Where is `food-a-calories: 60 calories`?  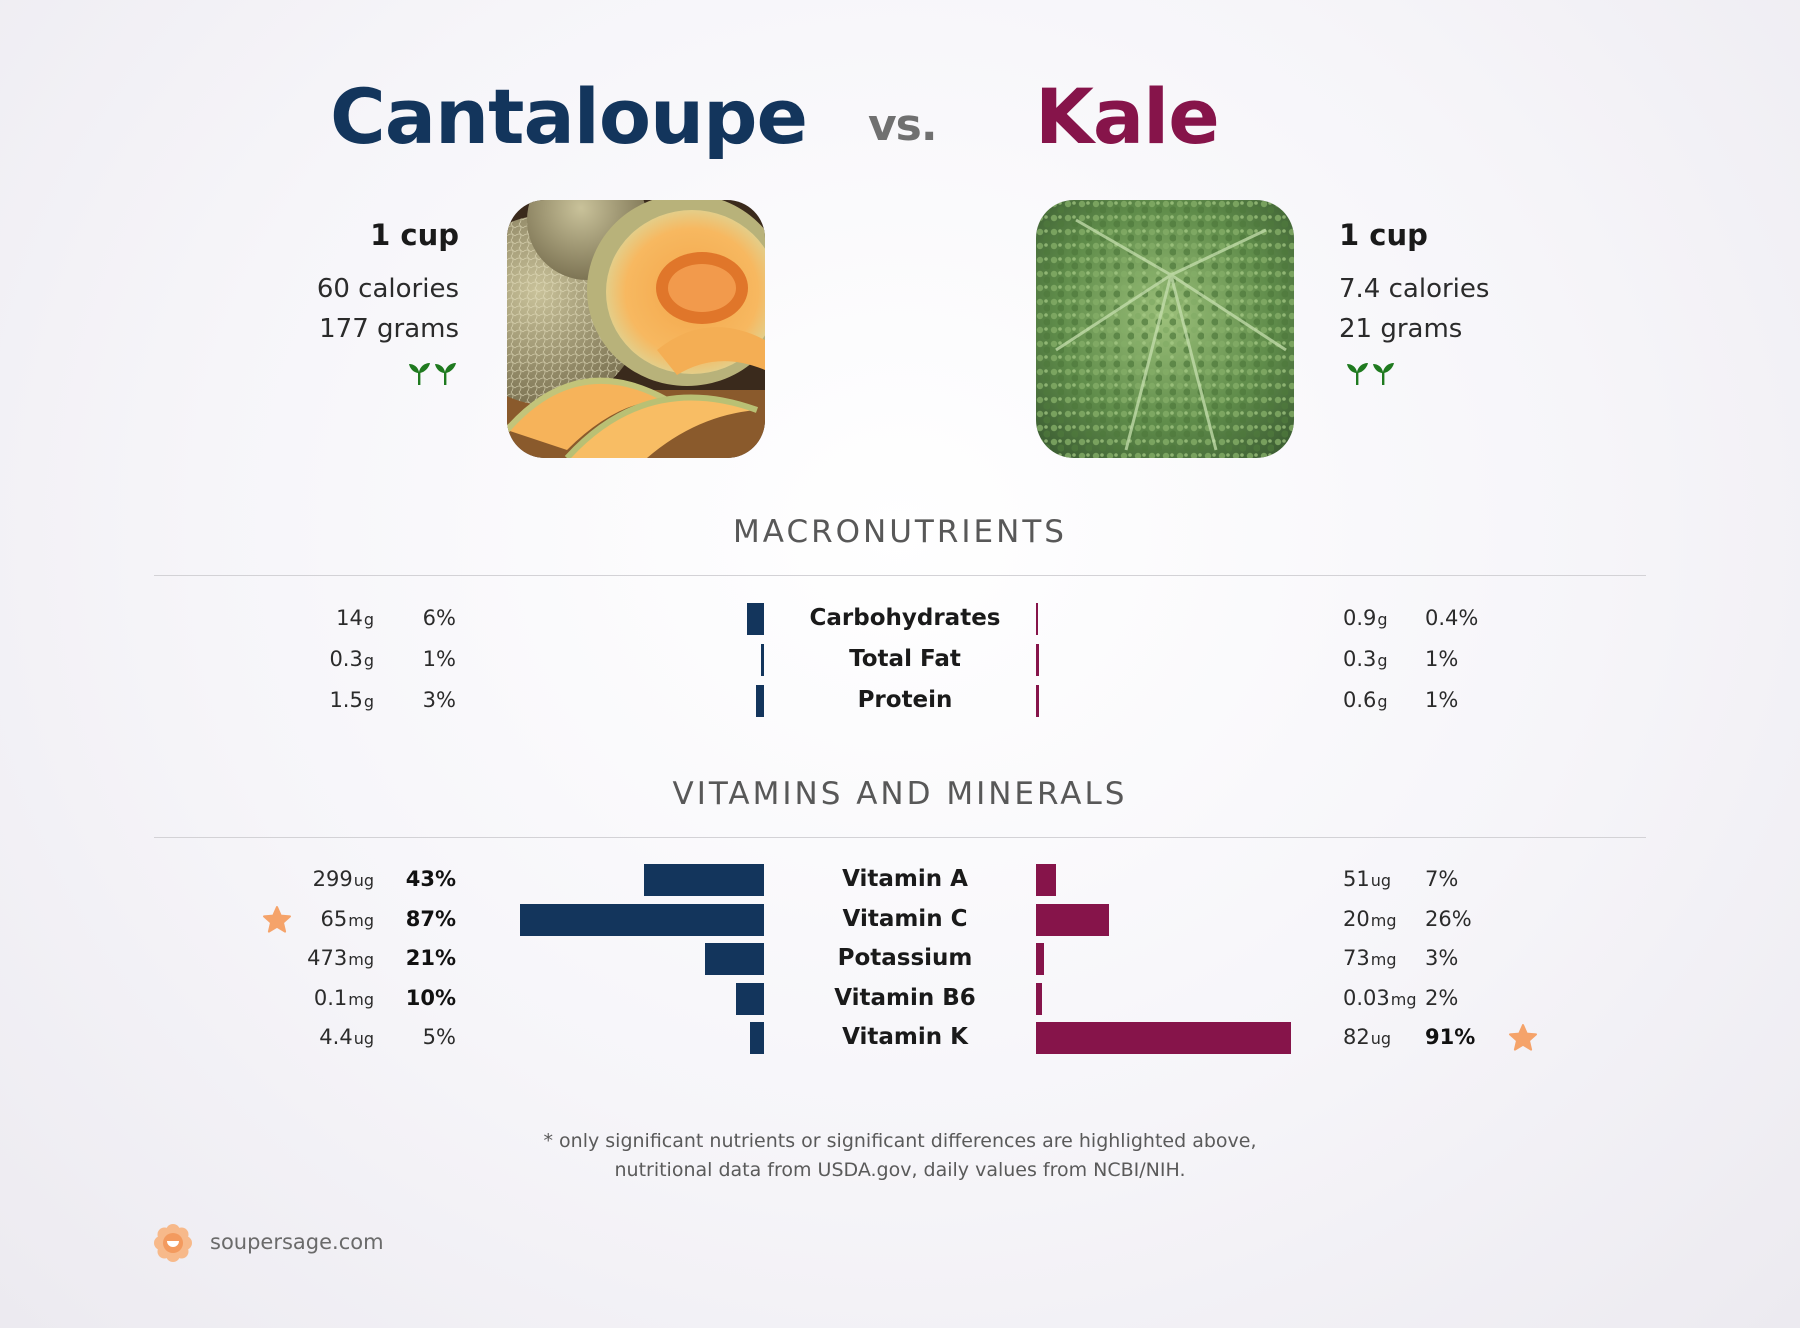
food-a-calories: 60 calories is located at coordinates (387, 289).